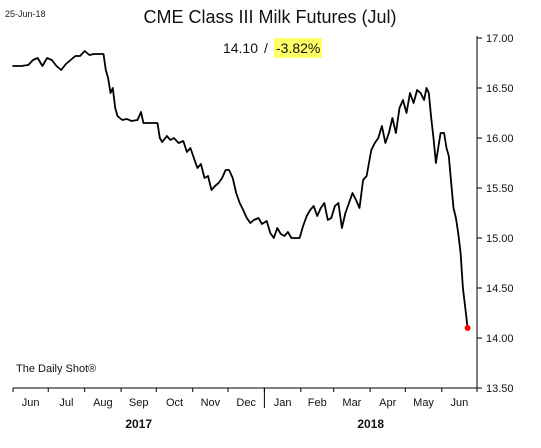 The width and height of the screenshot is (541, 448). I want to click on annotation-change: -3.82%, so click(298, 48).